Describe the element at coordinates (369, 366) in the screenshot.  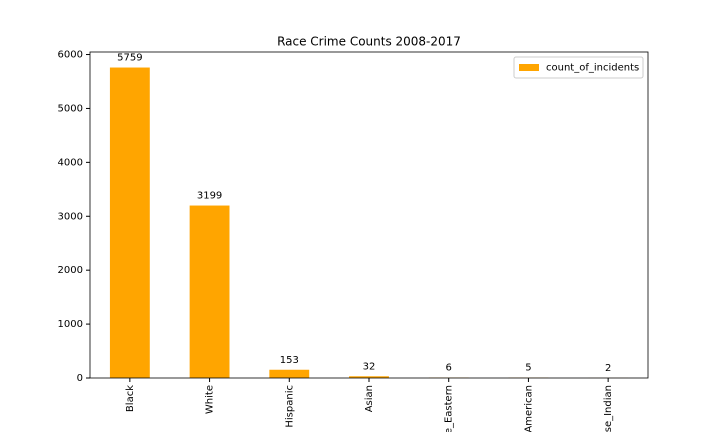
I see `value-label: 32` at that location.